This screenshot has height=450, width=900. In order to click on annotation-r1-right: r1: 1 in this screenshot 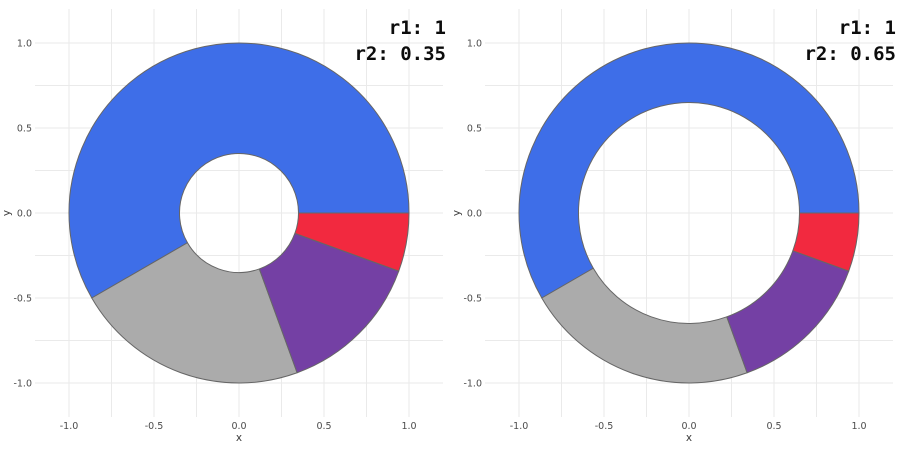, I will do `click(867, 28)`.